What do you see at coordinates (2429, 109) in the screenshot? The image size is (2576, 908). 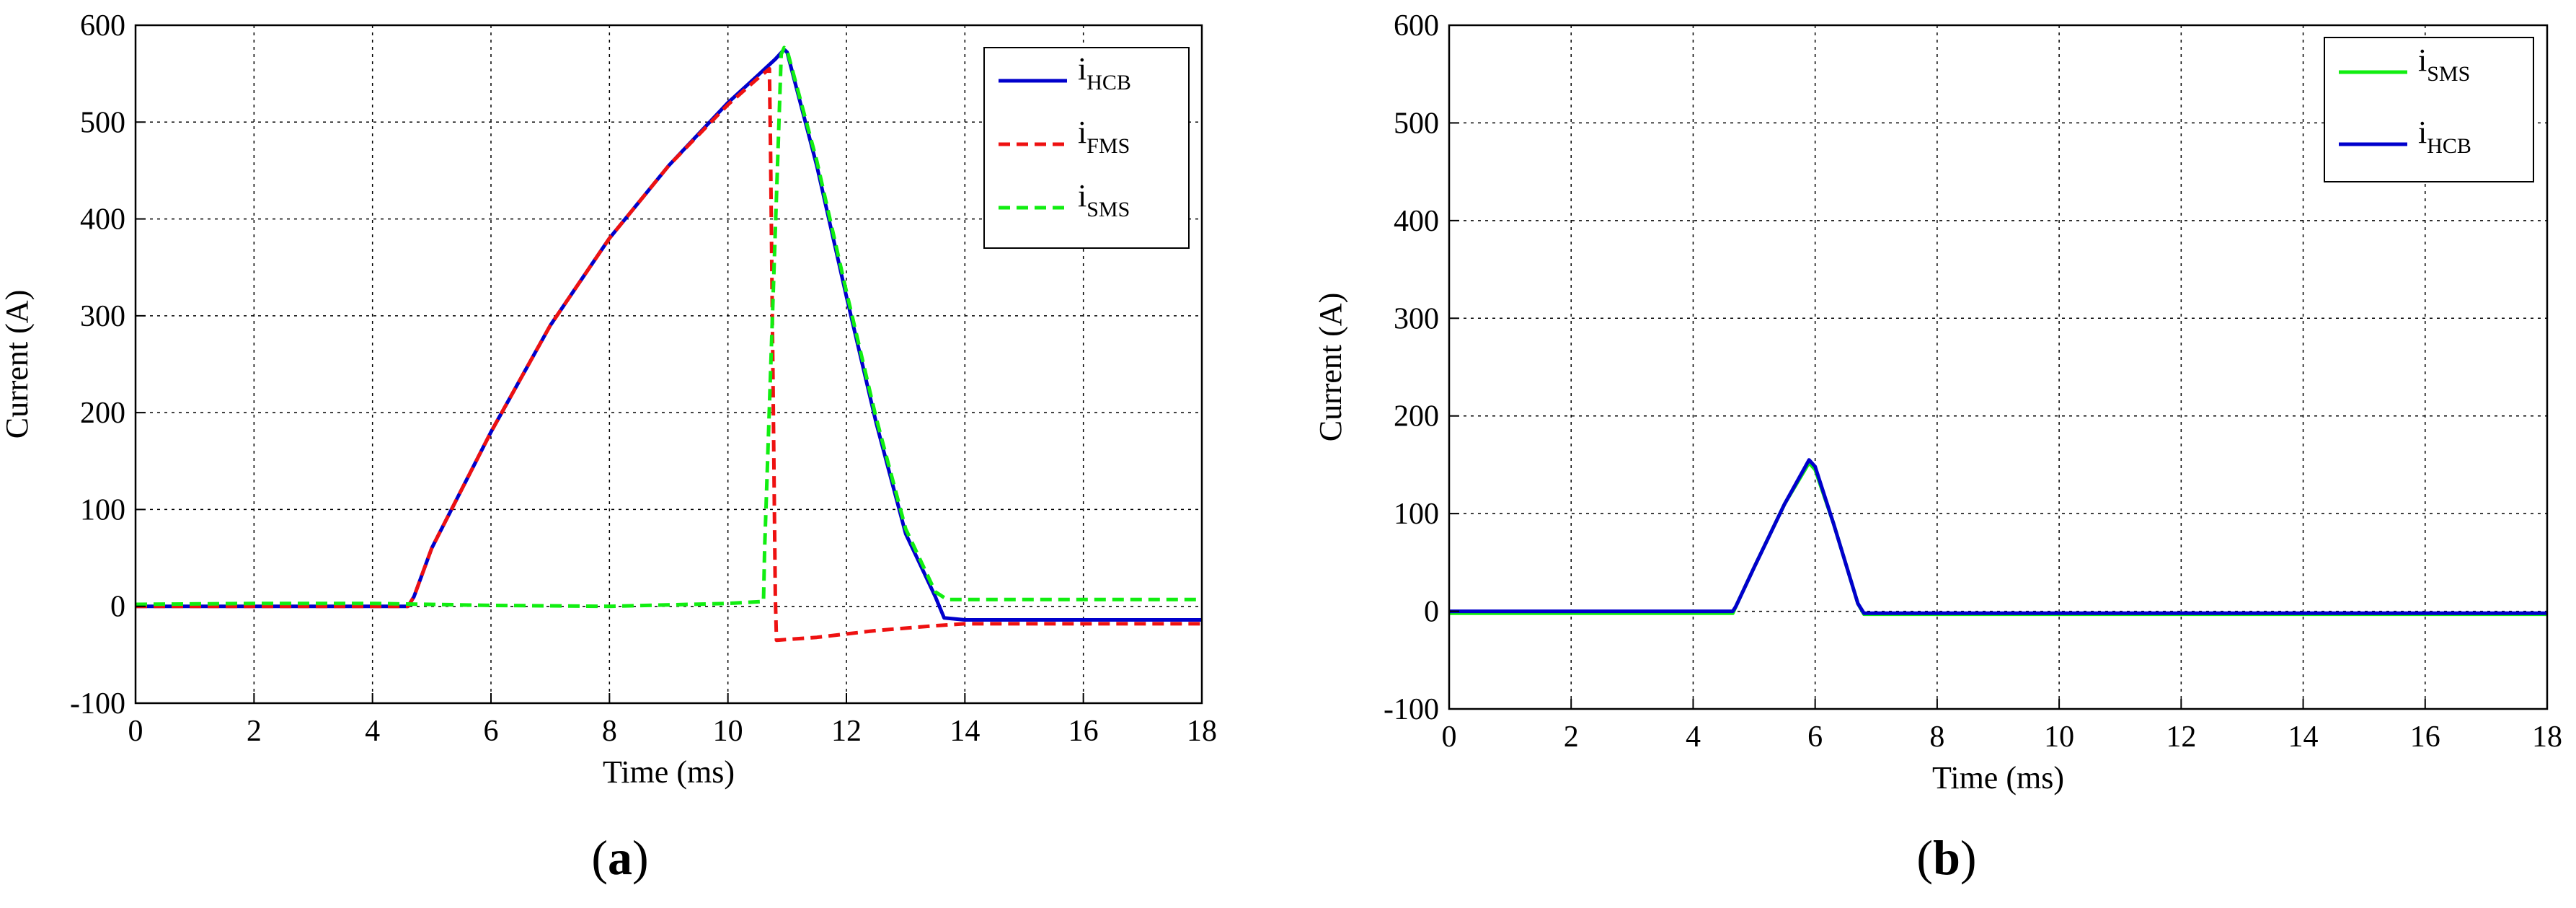 I see `legend-box` at bounding box center [2429, 109].